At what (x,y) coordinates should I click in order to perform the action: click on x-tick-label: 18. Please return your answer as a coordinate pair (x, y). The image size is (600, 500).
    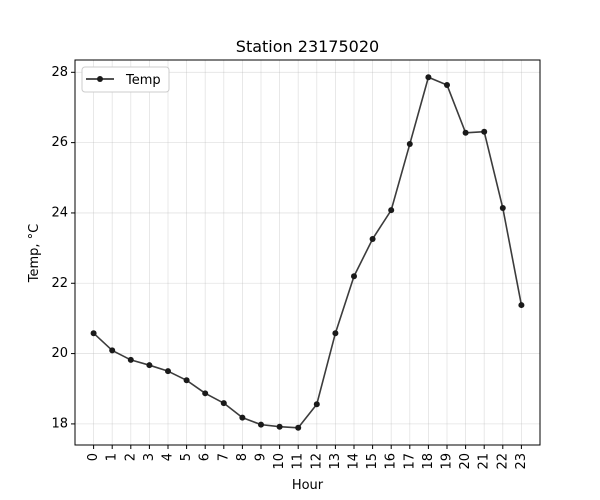
    Looking at the image, I should click on (428, 461).